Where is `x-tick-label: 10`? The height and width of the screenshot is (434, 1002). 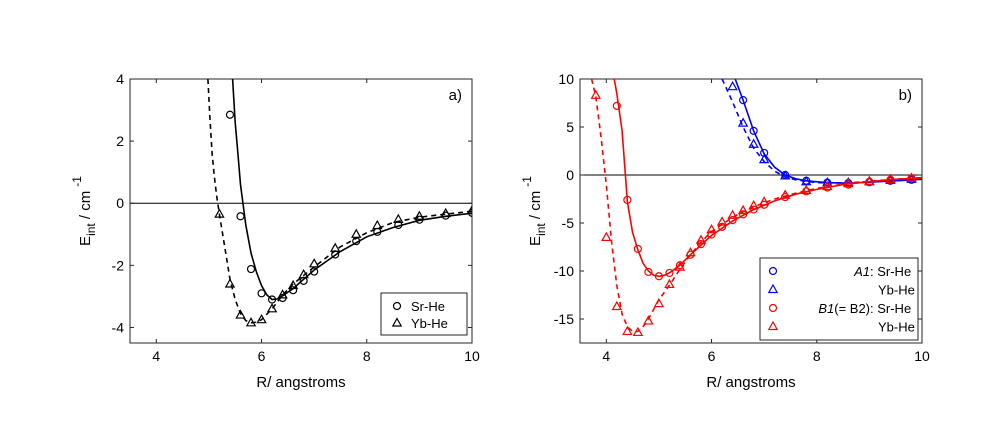 x-tick-label: 10 is located at coordinates (472, 356).